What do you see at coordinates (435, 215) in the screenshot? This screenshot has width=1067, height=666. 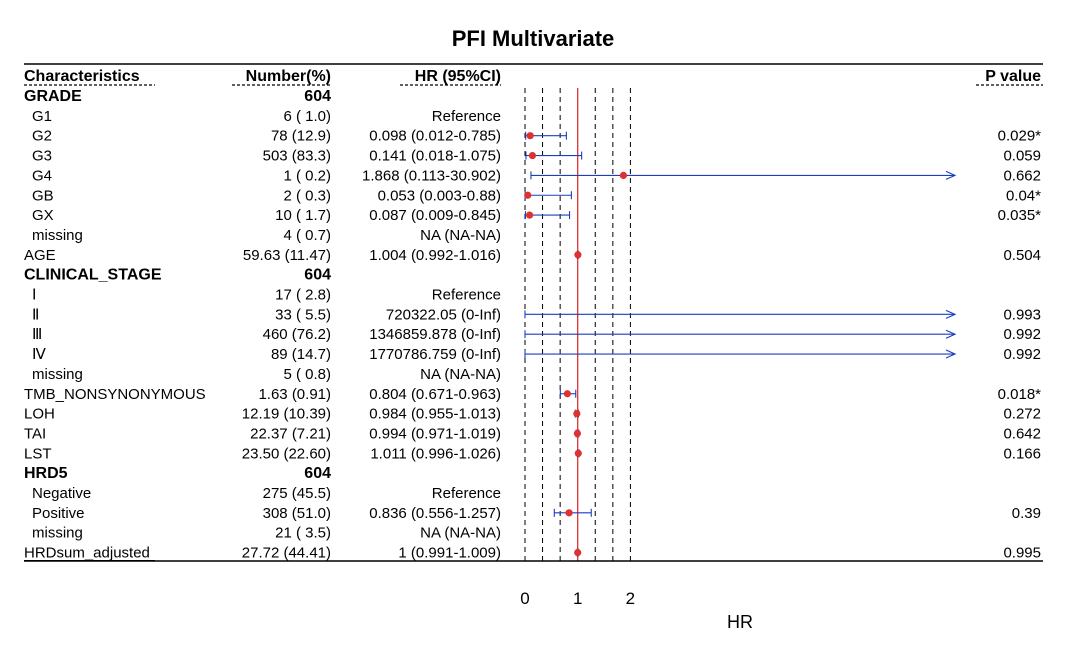 I see `row-hr-text: 0.087 (0.009-0.845)` at bounding box center [435, 215].